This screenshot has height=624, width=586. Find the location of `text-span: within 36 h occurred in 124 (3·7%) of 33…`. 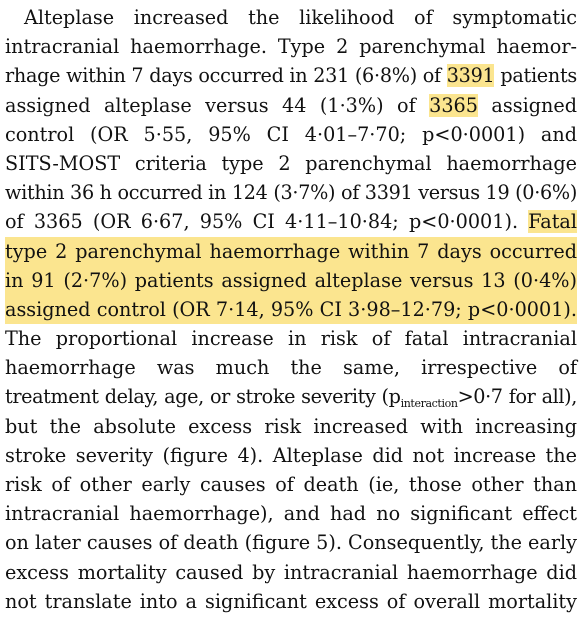

text-span: within 36 h occurred in 124 (3·7%) of 33… is located at coordinates (291, 193).